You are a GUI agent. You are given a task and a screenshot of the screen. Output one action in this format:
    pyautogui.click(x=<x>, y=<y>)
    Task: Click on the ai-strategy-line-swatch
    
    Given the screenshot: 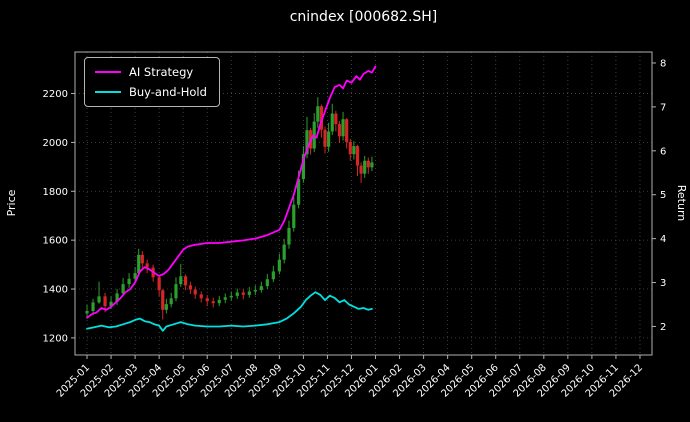 What is the action you would take?
    pyautogui.click(x=108, y=72)
    